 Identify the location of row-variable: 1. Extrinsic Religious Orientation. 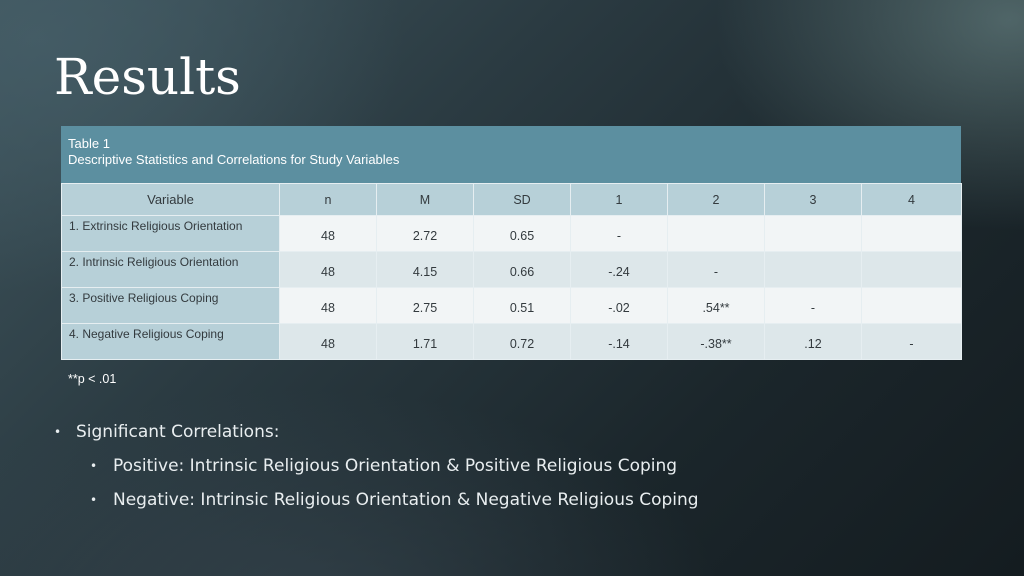
(170, 233).